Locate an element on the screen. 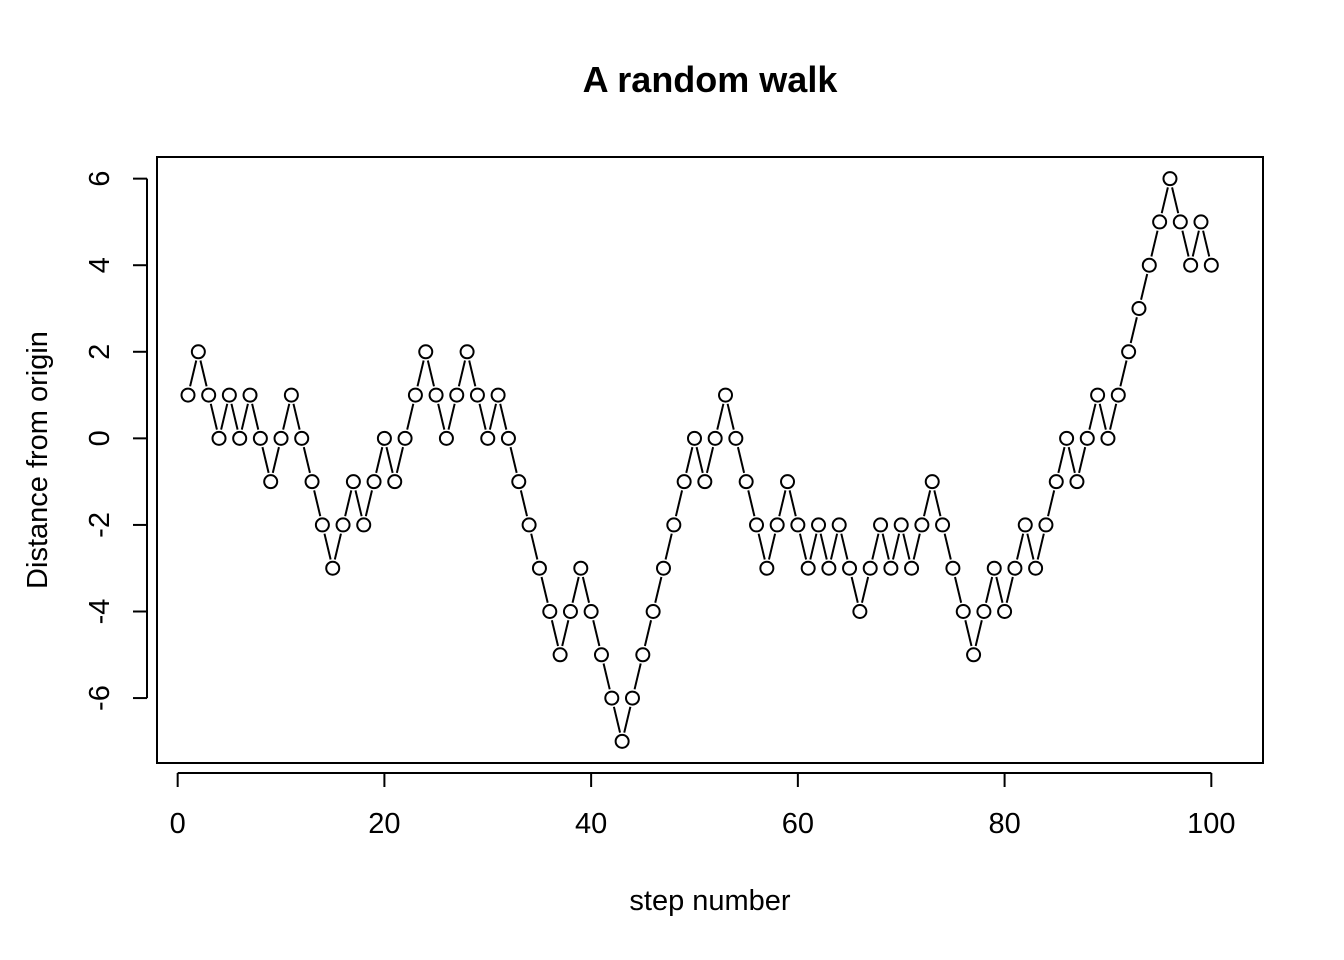  y-tick-label: -2 is located at coordinates (100, 525).